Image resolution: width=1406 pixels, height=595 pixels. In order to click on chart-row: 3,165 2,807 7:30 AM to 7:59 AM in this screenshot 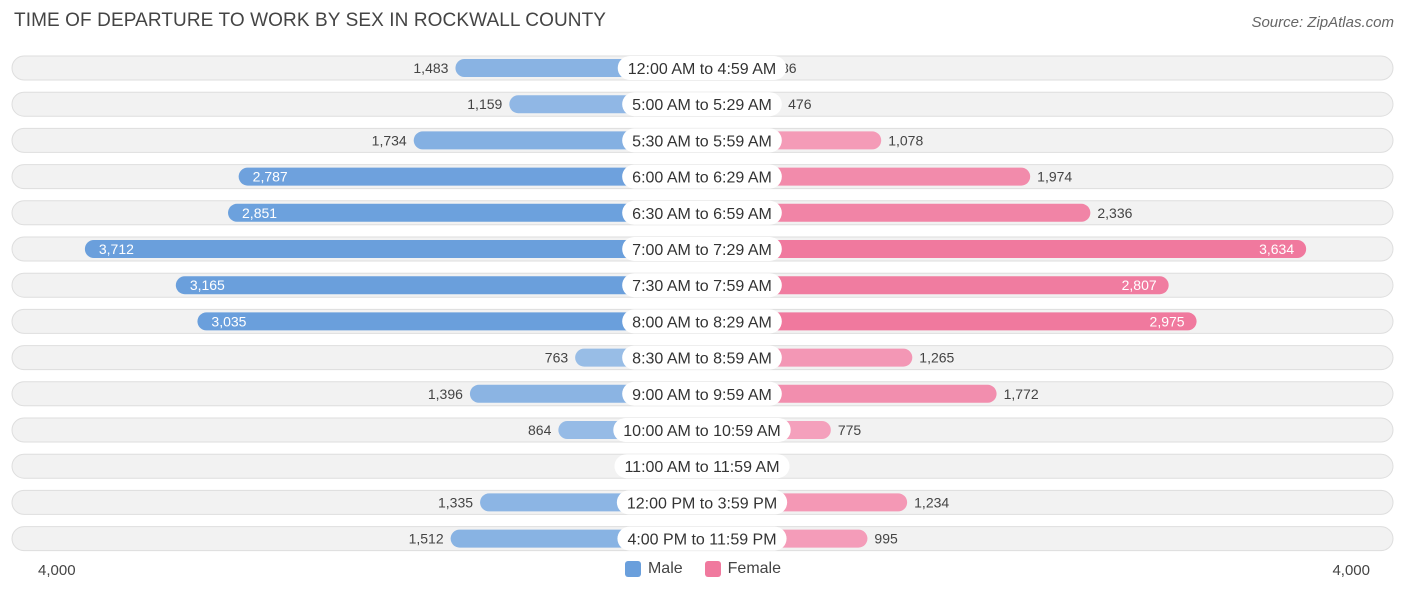, I will do `click(702, 285)`.